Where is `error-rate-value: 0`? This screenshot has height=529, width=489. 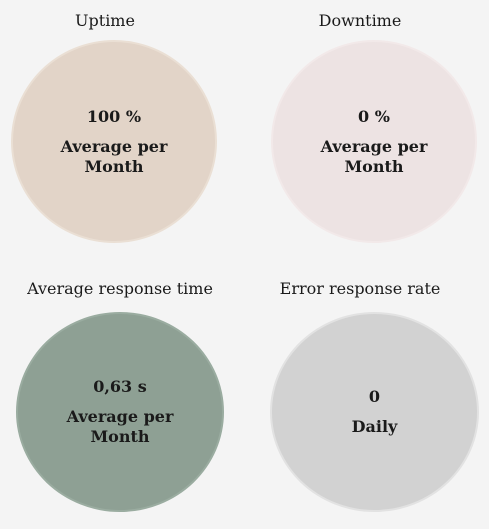
error-rate-value: 0 is located at coordinates (374, 396).